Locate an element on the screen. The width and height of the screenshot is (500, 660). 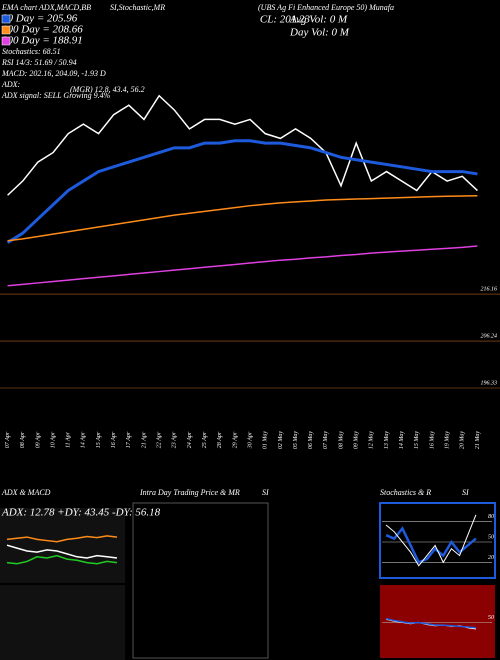
intraday-panel is located at coordinates (200, 580).